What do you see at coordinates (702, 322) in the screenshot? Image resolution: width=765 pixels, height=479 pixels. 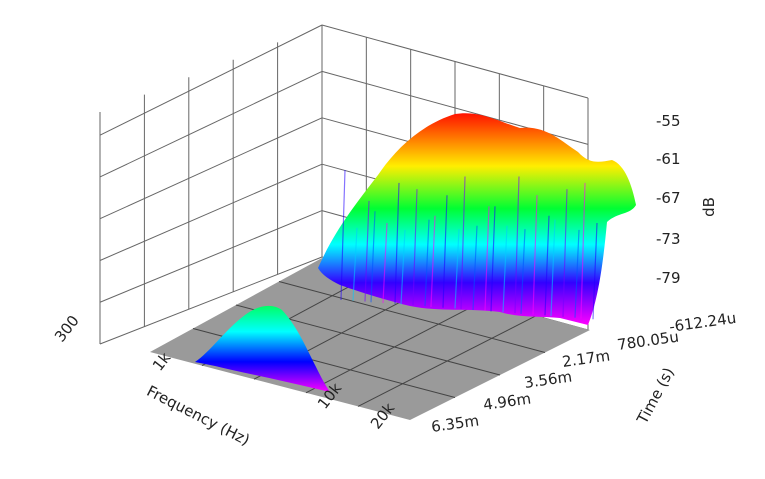 I see `y-tick-label: -612.24u` at bounding box center [702, 322].